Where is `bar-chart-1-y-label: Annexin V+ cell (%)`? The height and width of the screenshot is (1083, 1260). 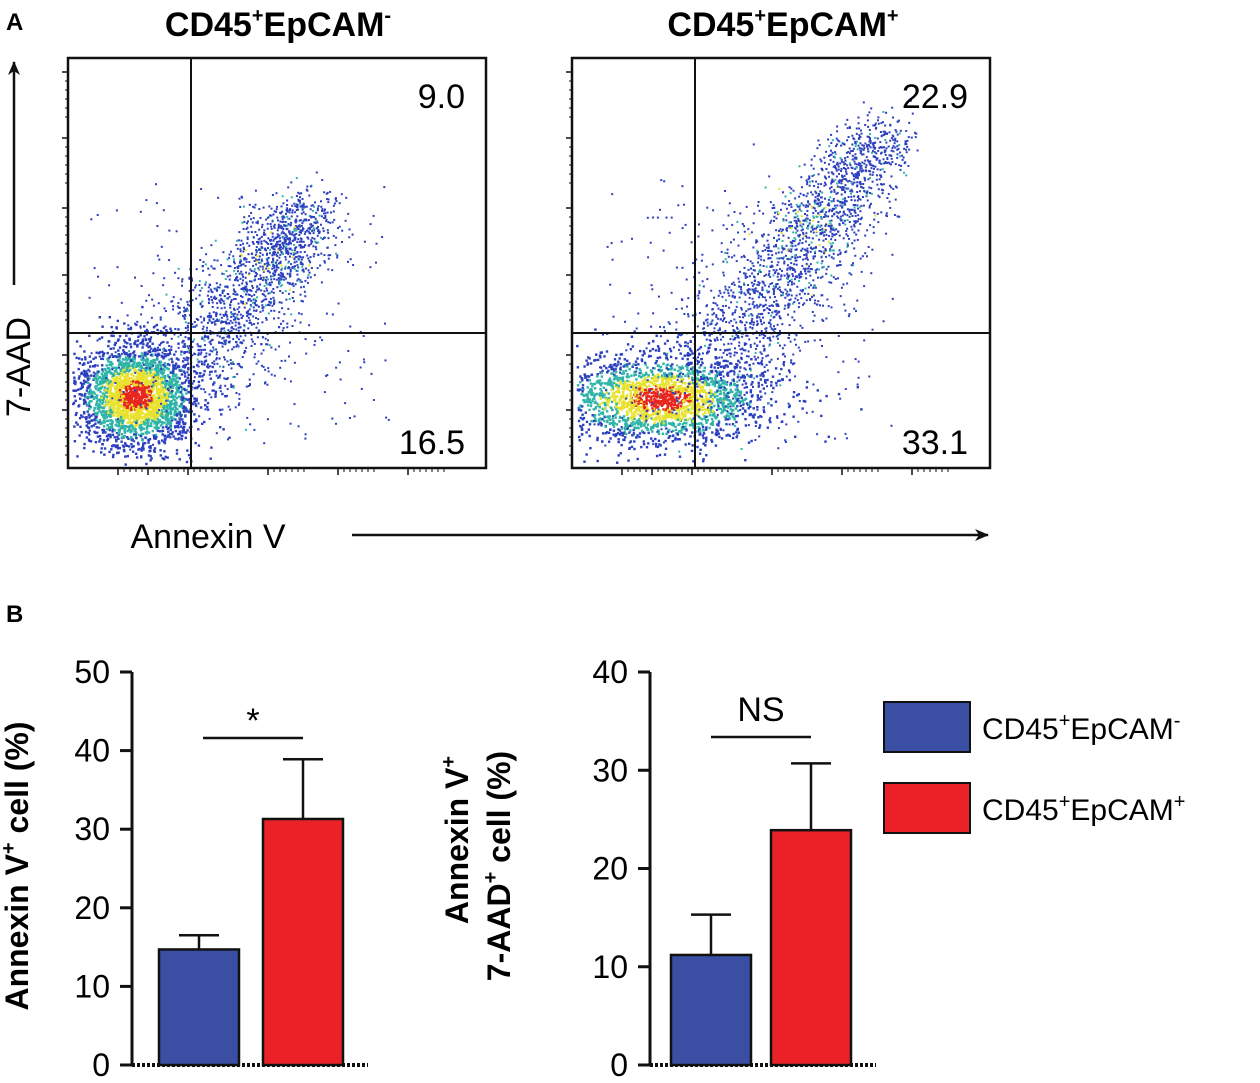 bar-chart-1-y-label: Annexin V+ cell (%) is located at coordinates (17, 865).